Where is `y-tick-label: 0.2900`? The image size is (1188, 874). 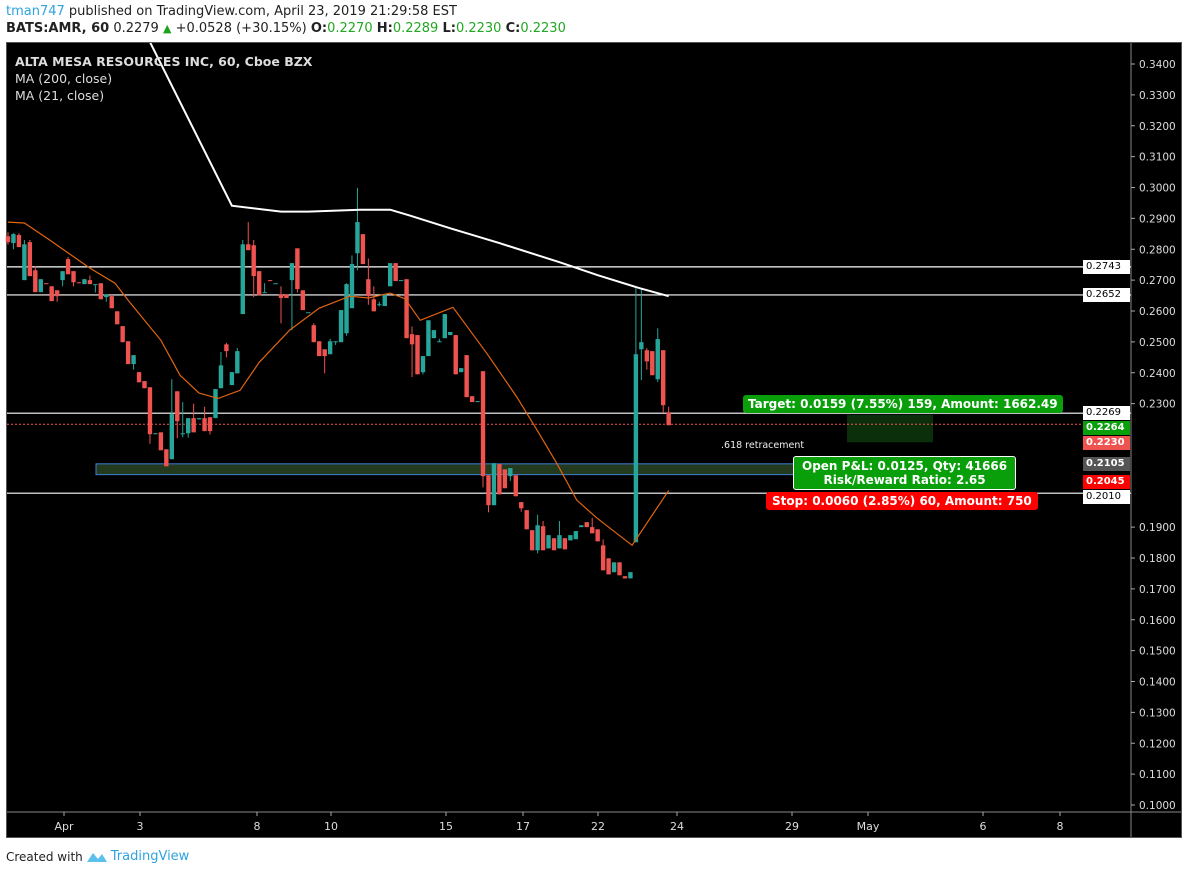
y-tick-label: 0.2900 is located at coordinates (1157, 219).